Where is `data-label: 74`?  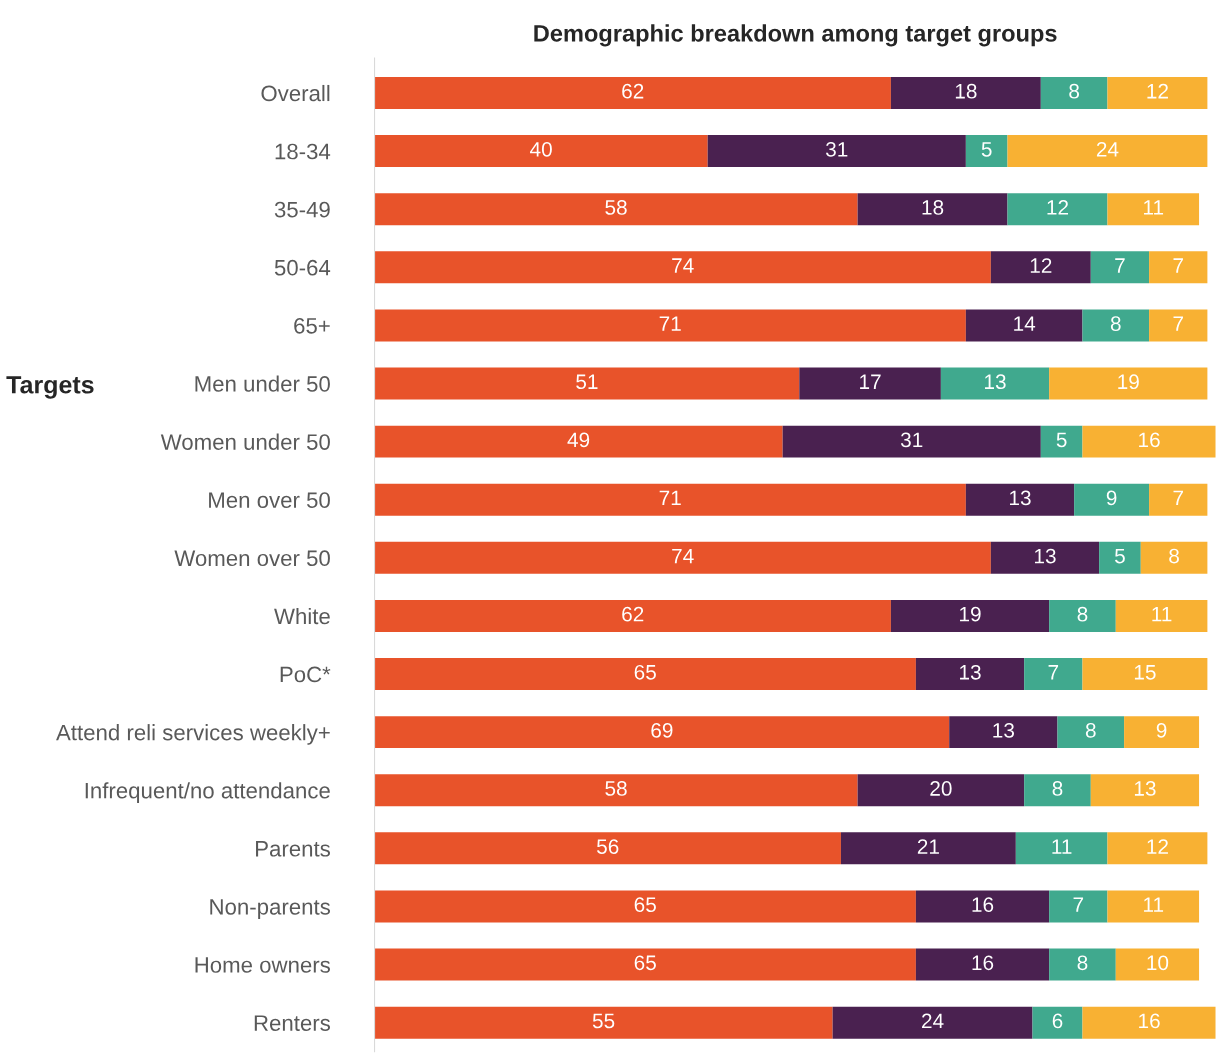
data-label: 74 is located at coordinates (683, 265).